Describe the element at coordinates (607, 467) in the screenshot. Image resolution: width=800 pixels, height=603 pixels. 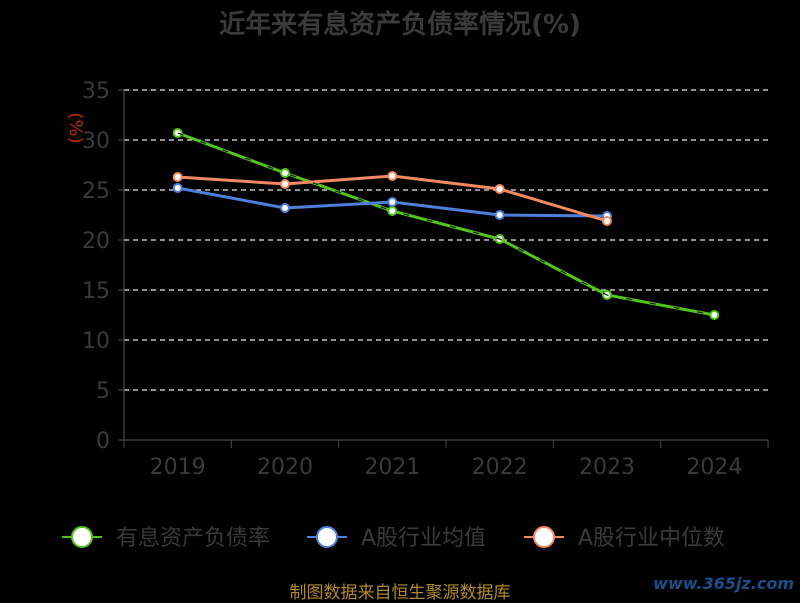
I see `x-tick-label: 2023` at that location.